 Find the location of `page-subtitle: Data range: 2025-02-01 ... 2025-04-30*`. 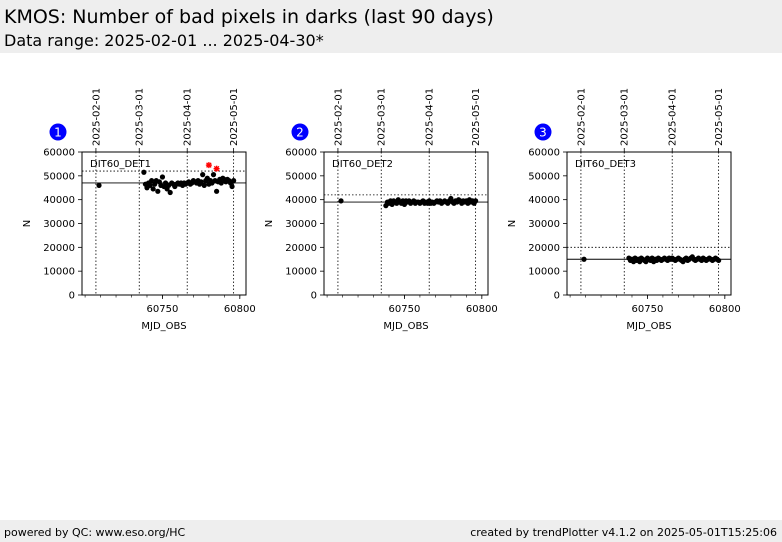

page-subtitle: Data range: 2025-02-01 ... 2025-04-30* is located at coordinates (164, 40).